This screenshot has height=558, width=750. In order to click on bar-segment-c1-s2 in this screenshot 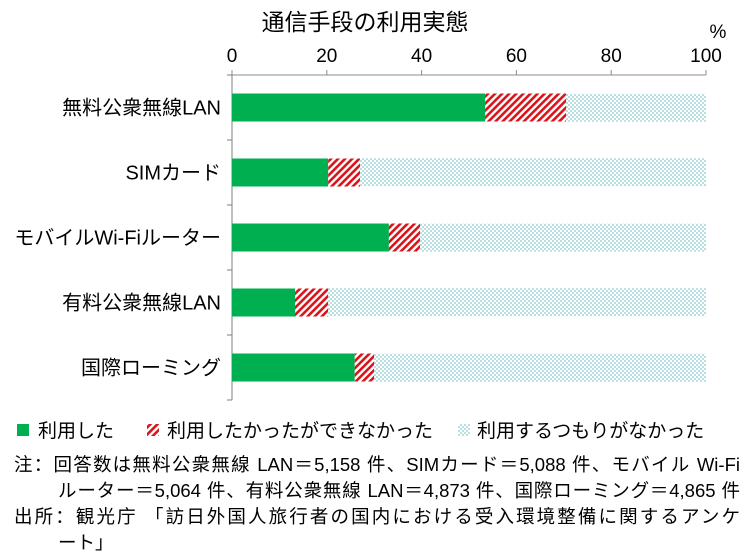, I will do `click(532, 172)`.